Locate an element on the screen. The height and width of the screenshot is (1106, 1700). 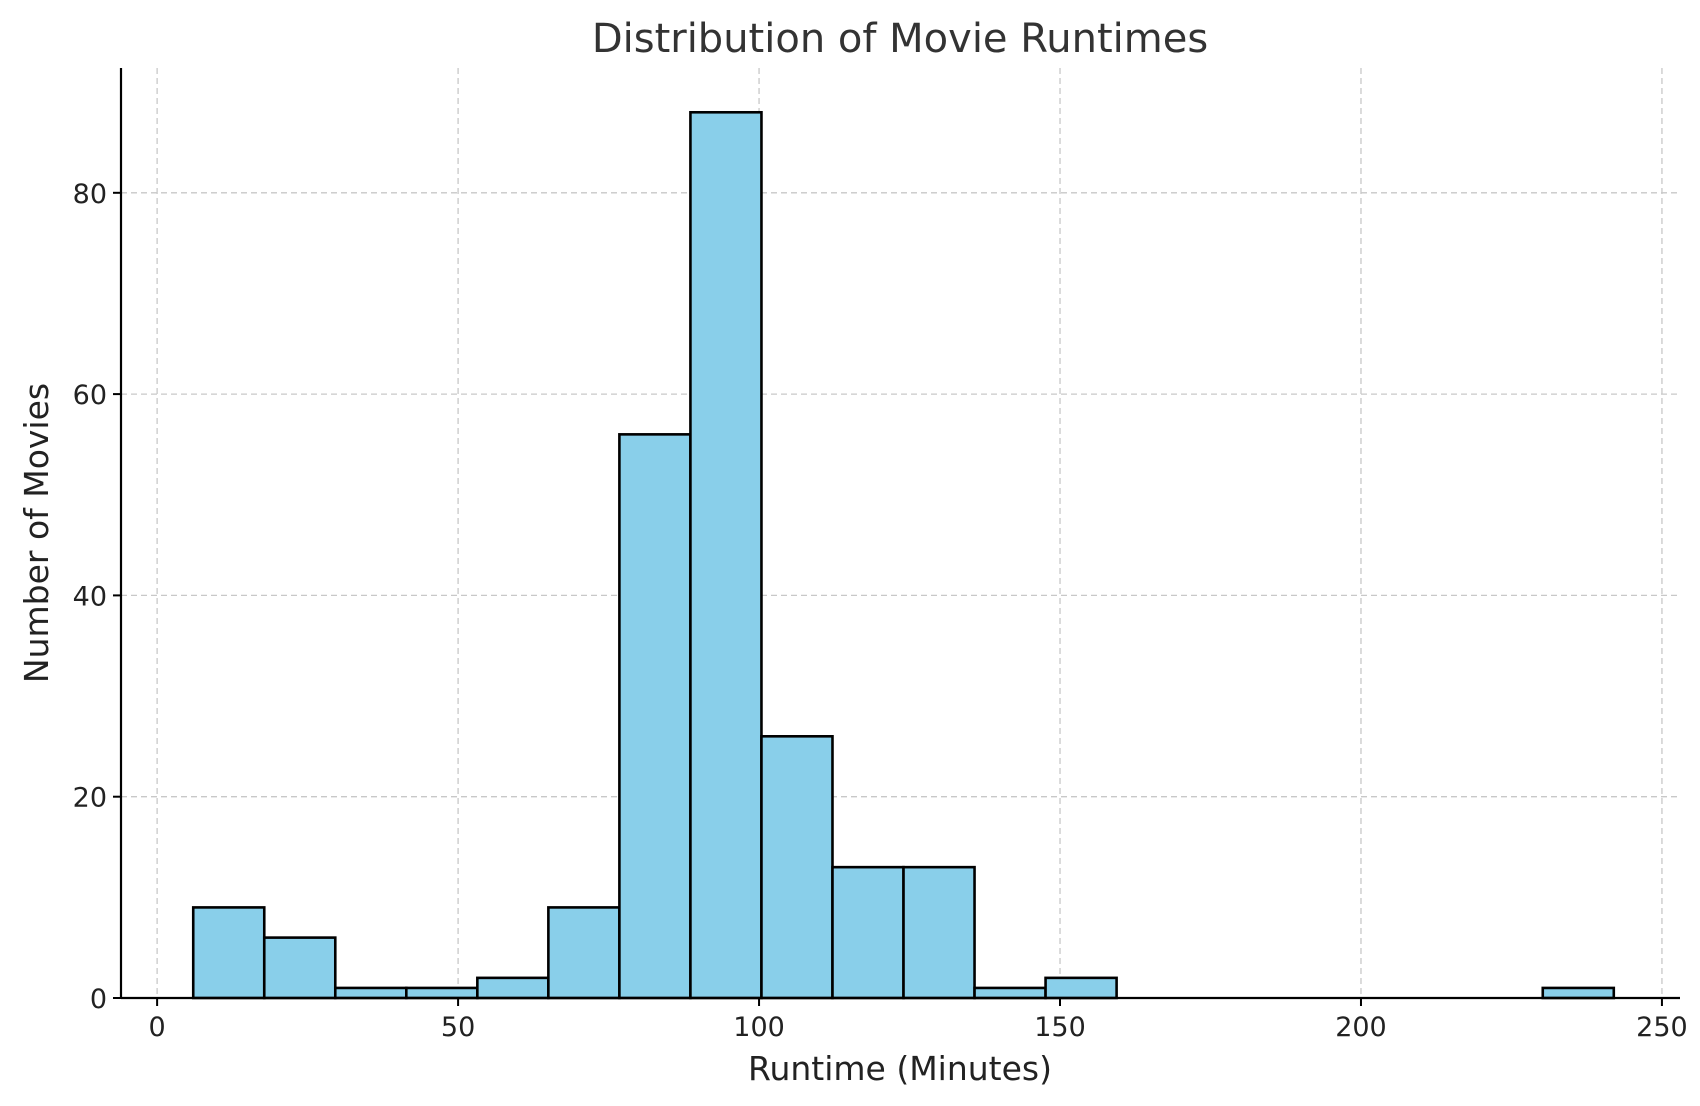
y-tick-label: 60 is located at coordinates (90, 395).